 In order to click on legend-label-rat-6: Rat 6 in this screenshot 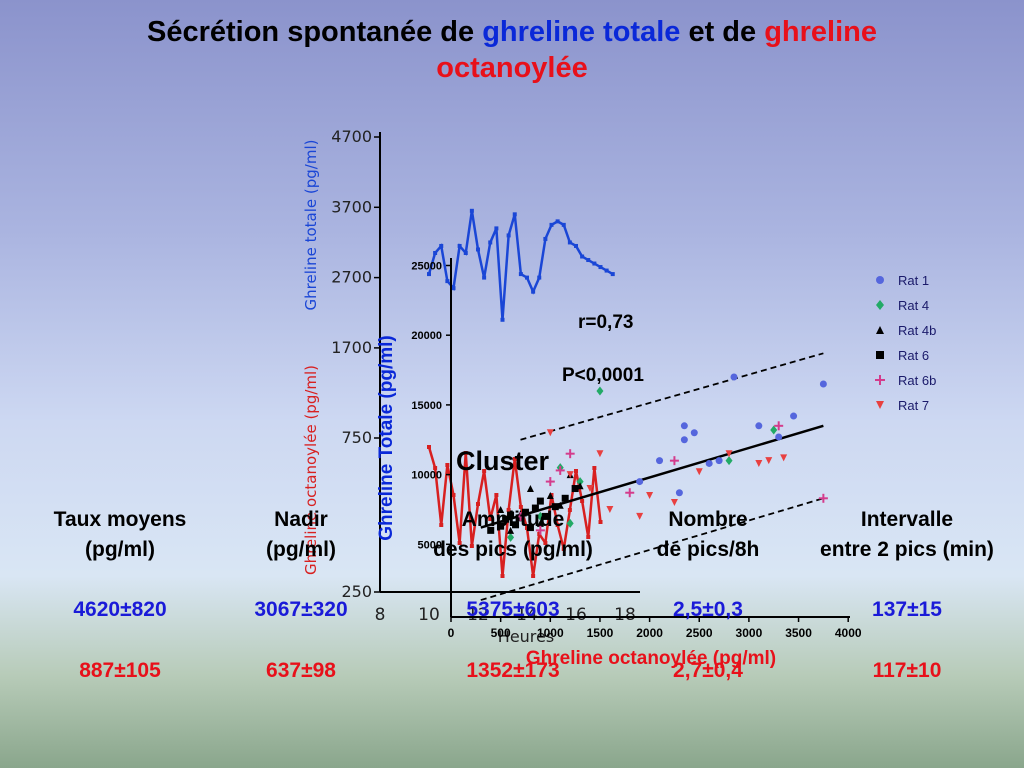, I will do `click(913, 355)`.